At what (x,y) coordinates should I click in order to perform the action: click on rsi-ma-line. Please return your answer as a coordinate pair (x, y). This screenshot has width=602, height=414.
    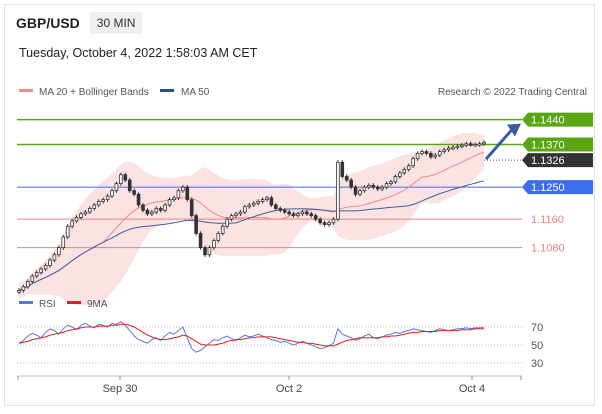
    Looking at the image, I should click on (251, 335).